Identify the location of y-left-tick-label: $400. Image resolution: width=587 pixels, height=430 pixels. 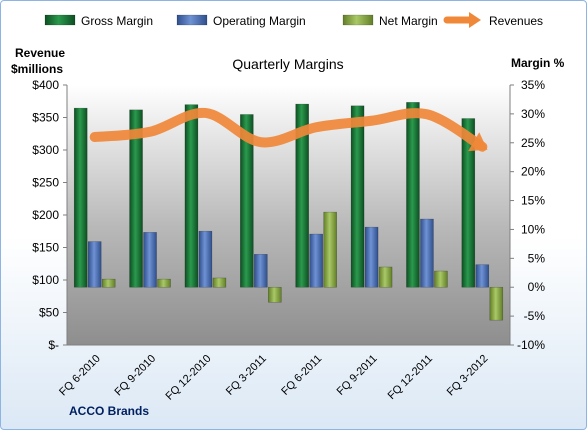
(45, 85).